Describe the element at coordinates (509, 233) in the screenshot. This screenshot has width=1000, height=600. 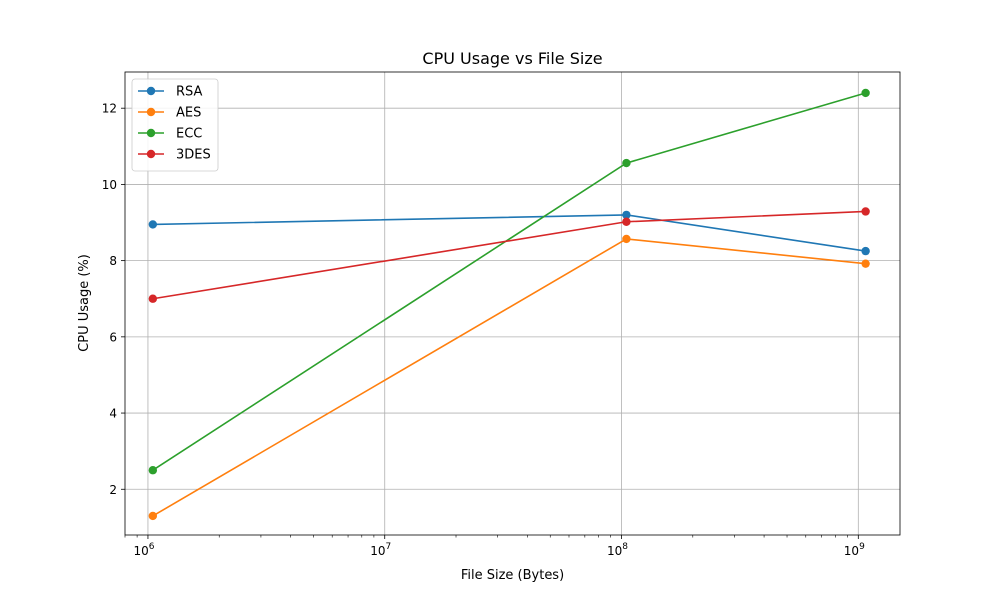
I see `series-line-rsa` at that location.